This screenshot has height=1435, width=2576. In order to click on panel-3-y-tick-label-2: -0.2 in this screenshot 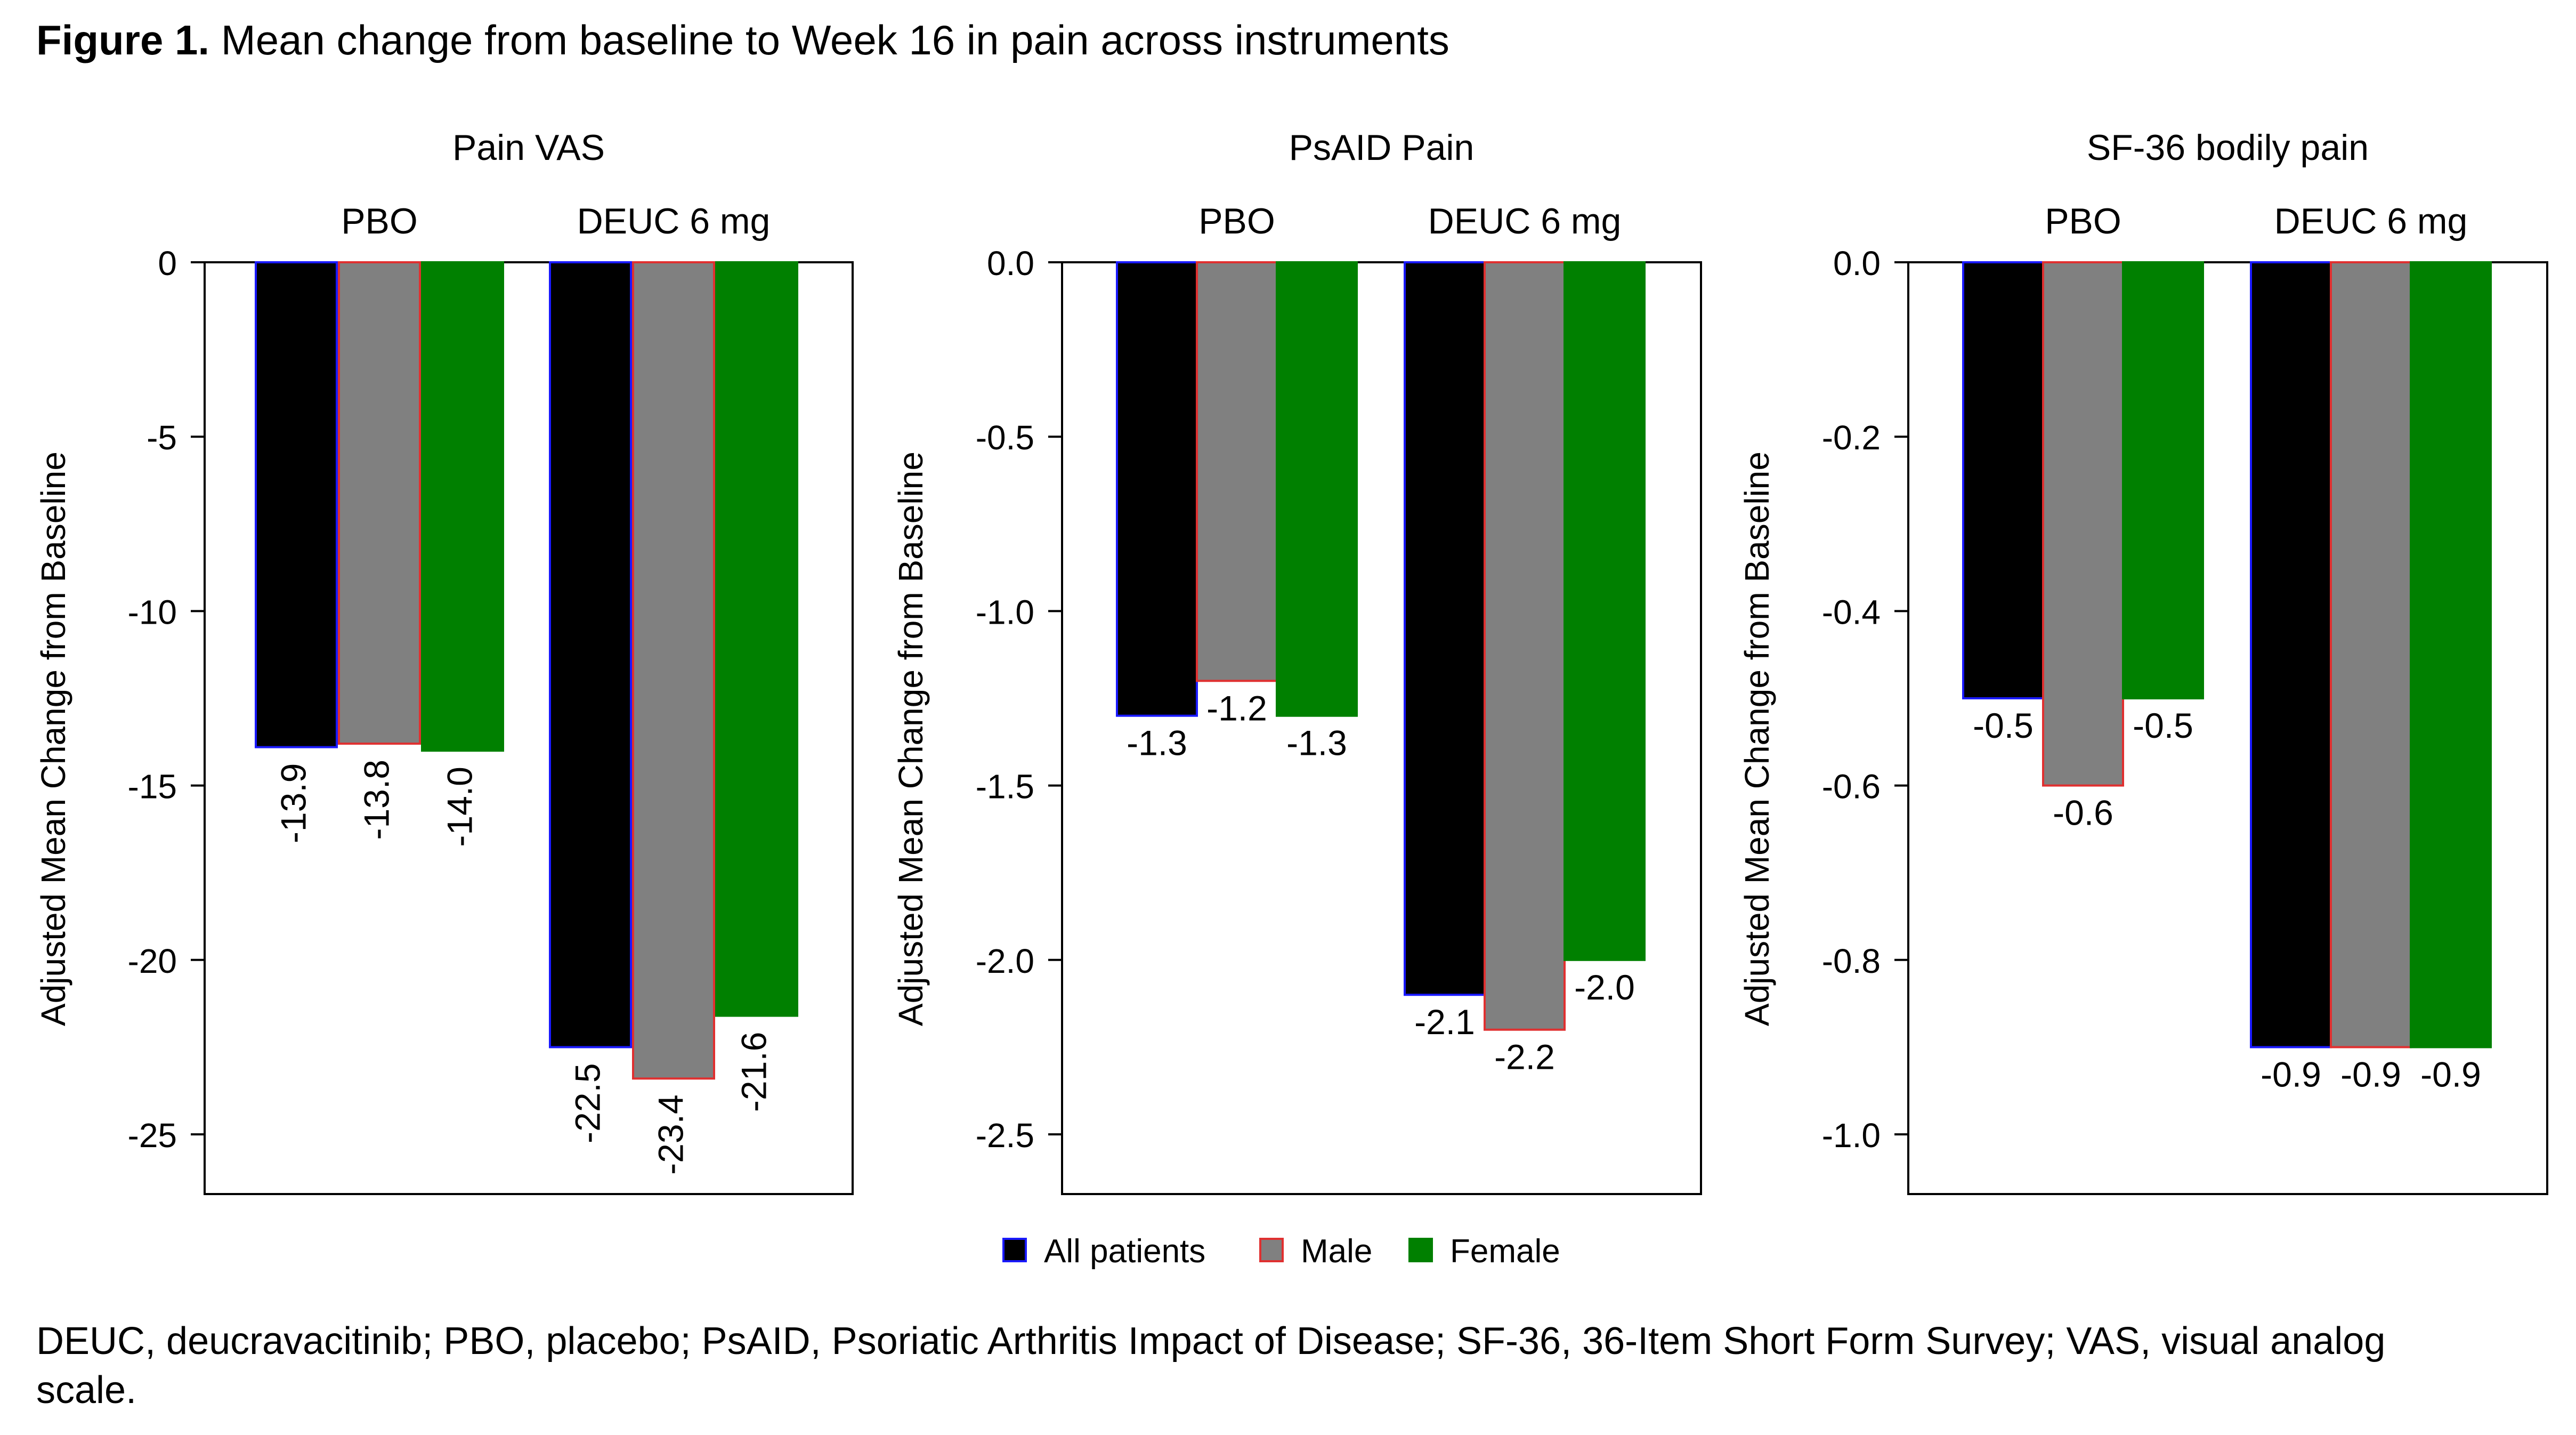, I will do `click(1851, 437)`.